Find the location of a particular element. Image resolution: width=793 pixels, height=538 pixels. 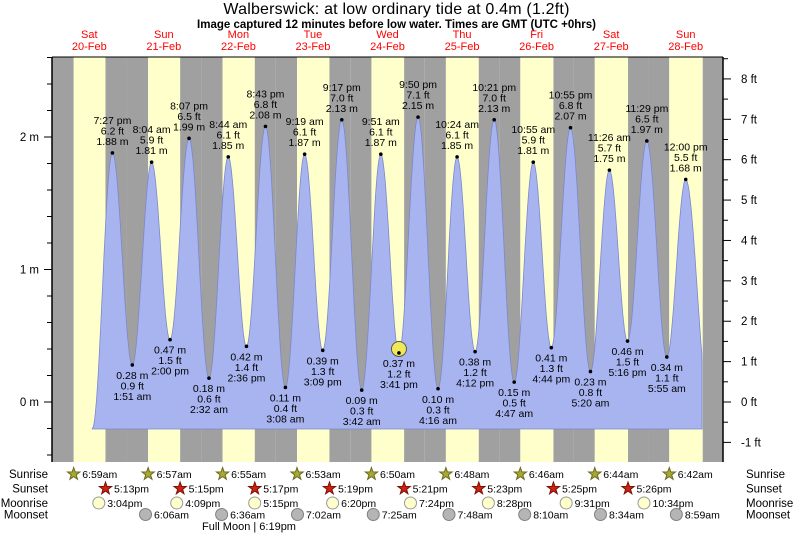

tide-event-ft: 0.9 ft is located at coordinates (132, 386).